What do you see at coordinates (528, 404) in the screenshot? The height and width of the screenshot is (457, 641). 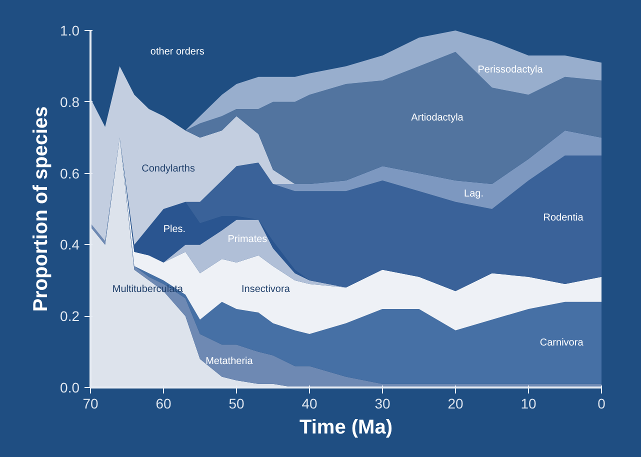 I see `x-tick-label: 10` at bounding box center [528, 404].